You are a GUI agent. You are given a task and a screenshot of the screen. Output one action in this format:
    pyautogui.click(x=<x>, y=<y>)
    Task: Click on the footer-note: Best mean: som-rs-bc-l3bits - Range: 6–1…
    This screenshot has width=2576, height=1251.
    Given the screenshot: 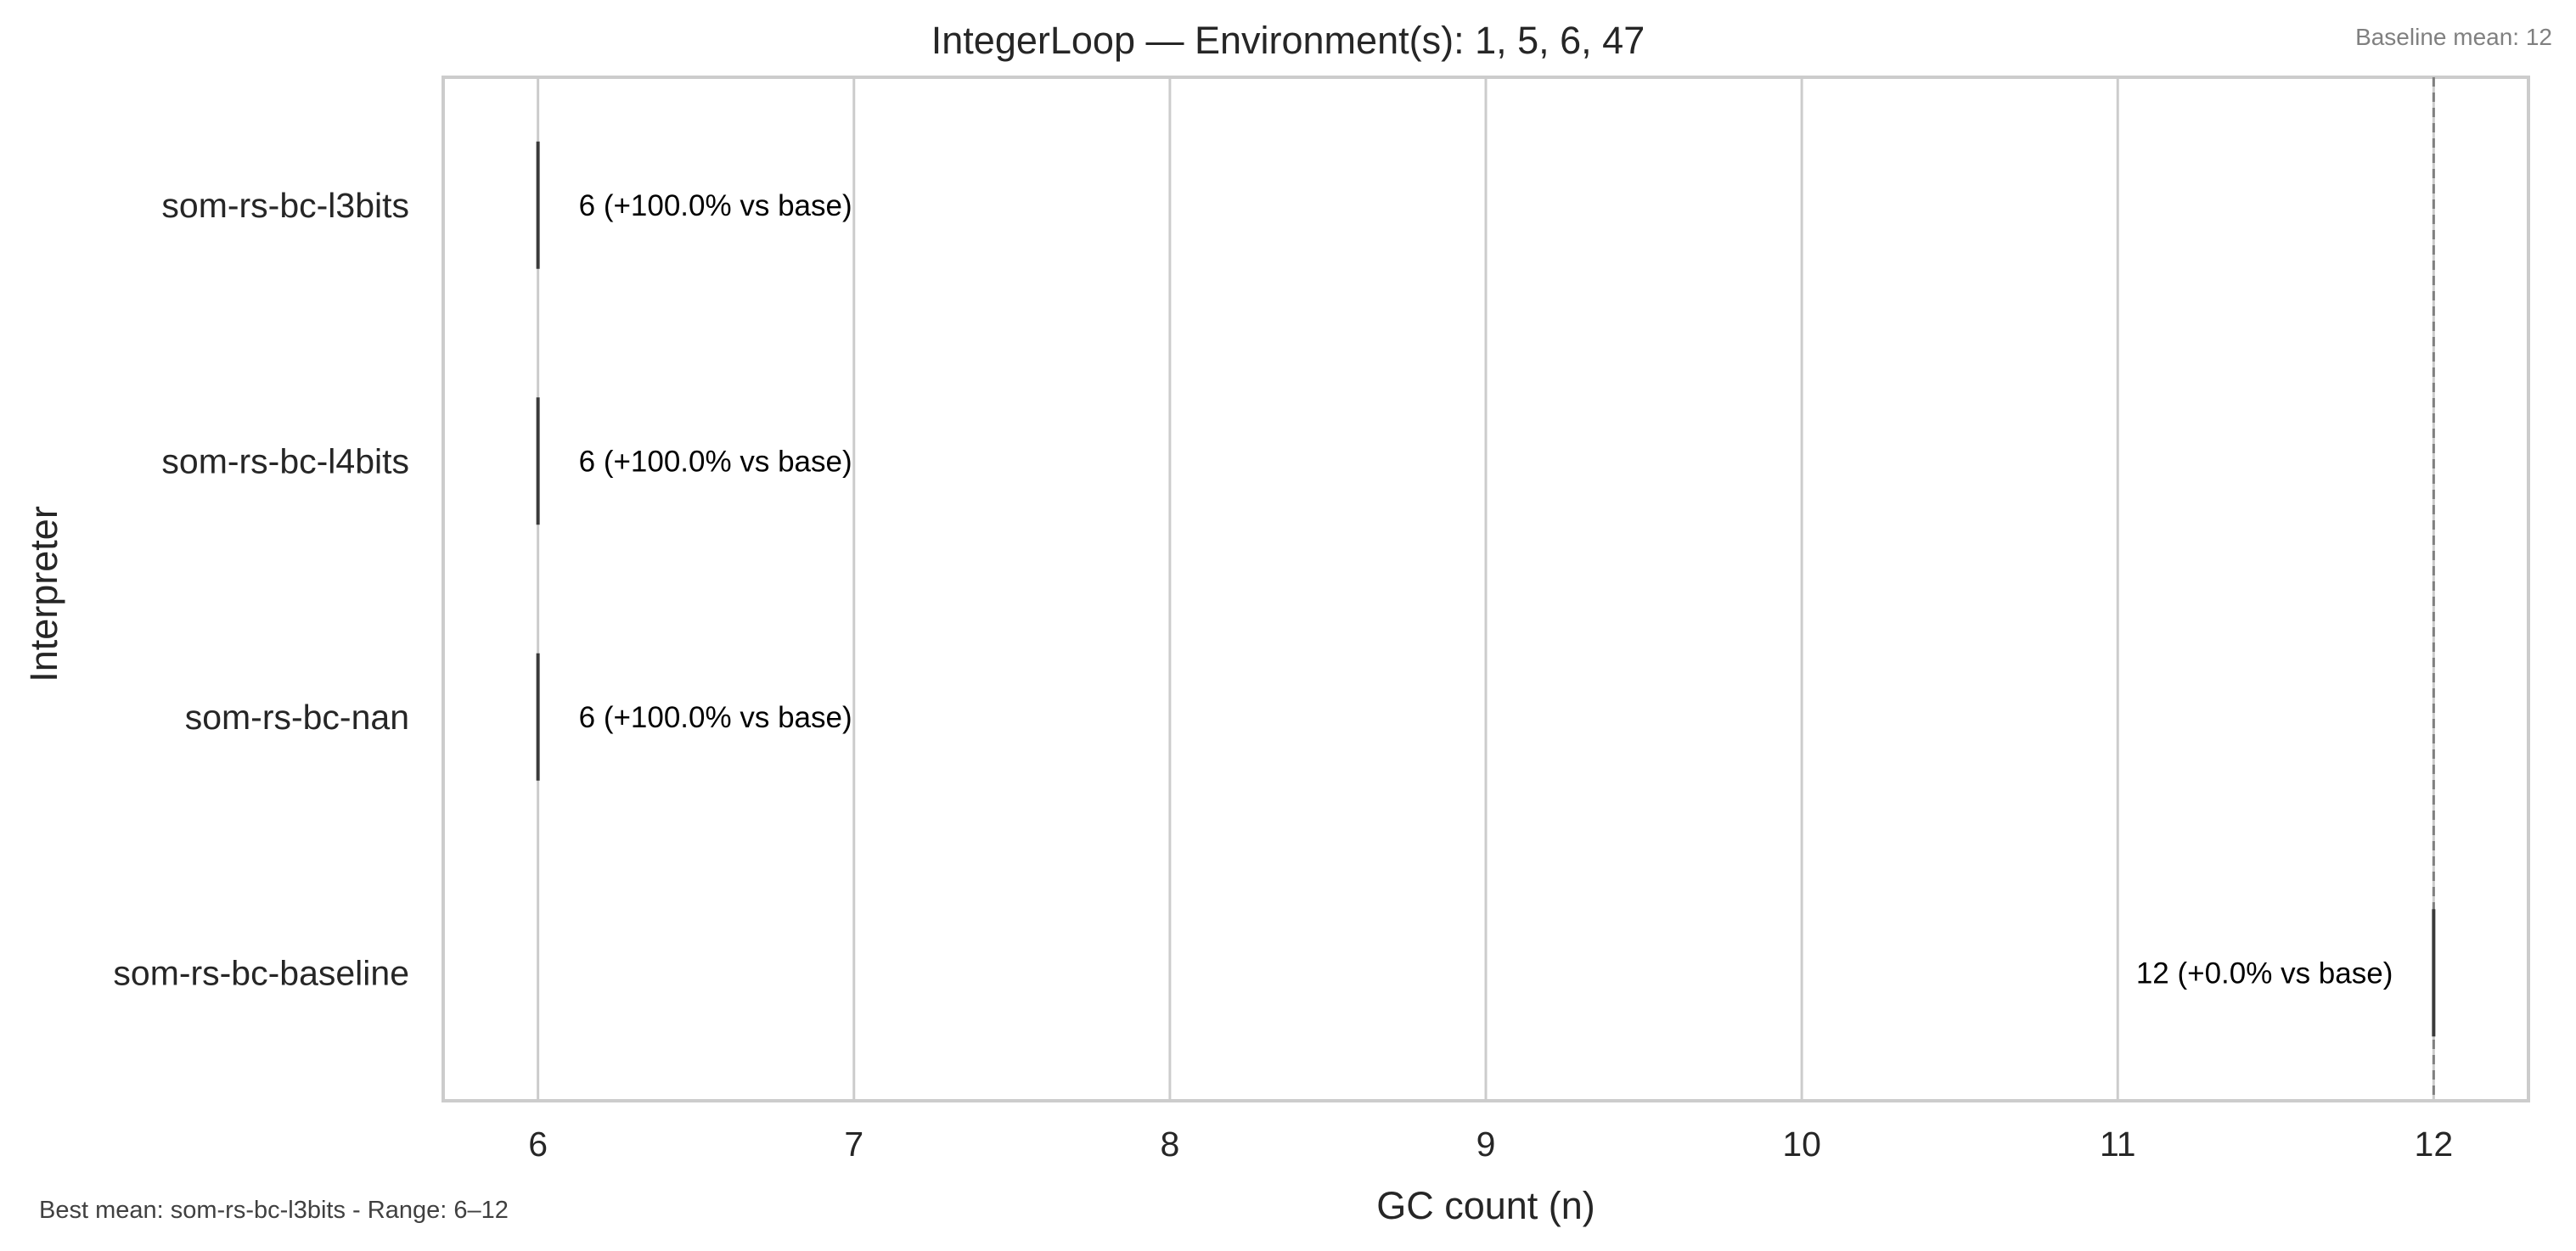 What is the action you would take?
    pyautogui.click(x=274, y=1210)
    